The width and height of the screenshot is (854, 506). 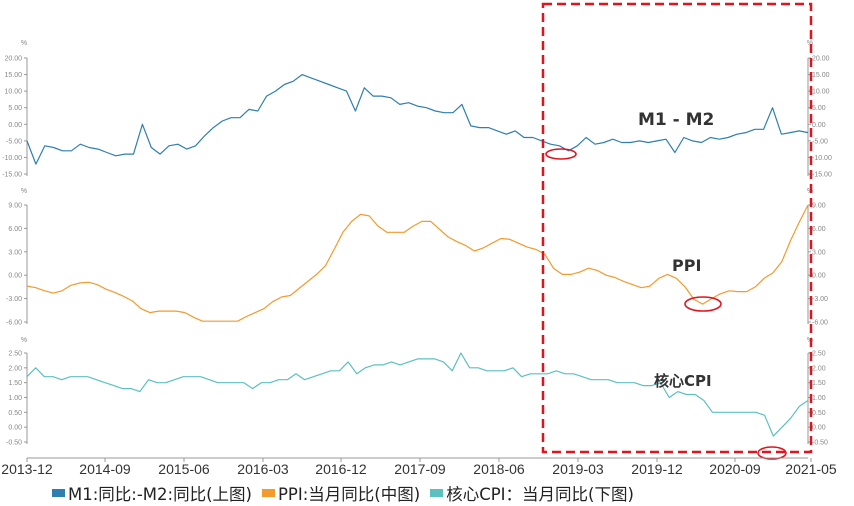 I want to click on x-tick-label: 2019-12, so click(x=657, y=469).